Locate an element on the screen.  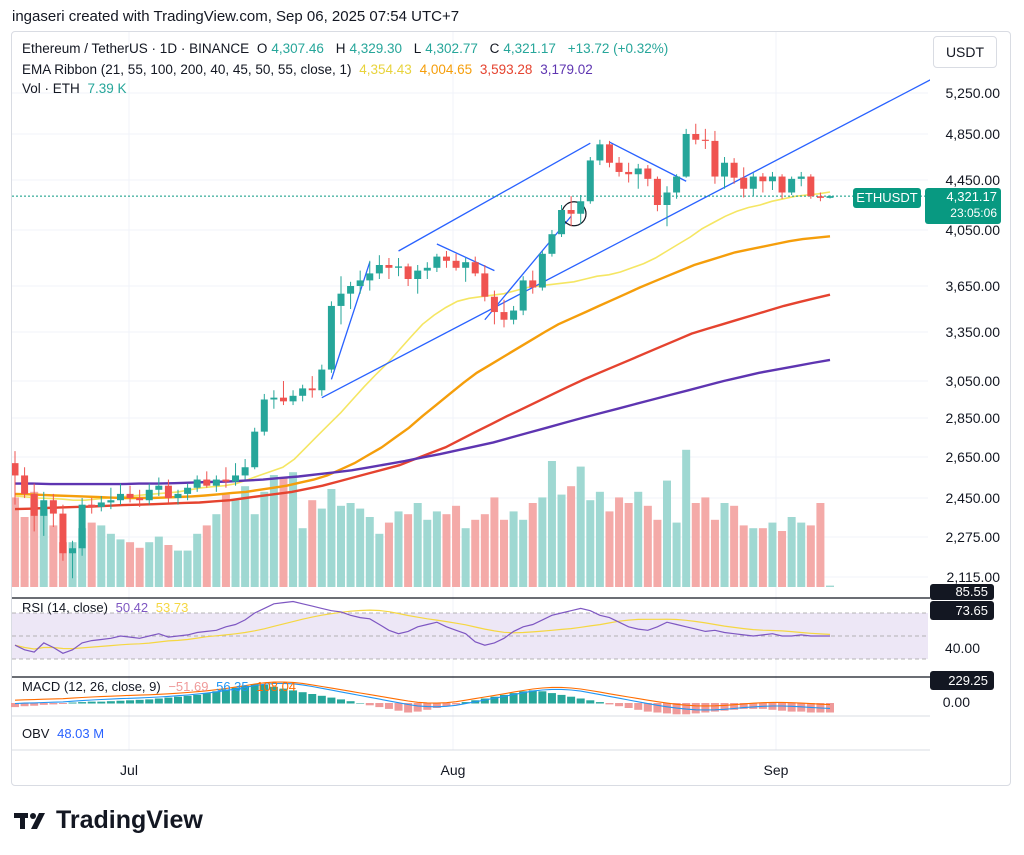
currency-selector: USDT is located at coordinates (965, 52).